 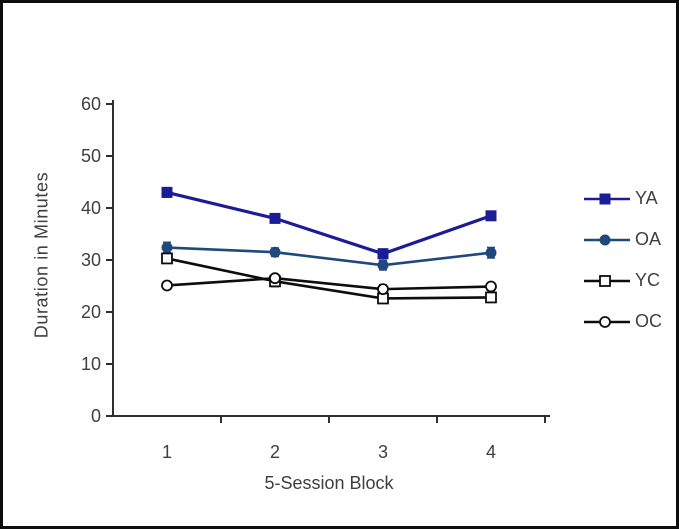 What do you see at coordinates (383, 452) in the screenshot?
I see `x-tick-label: 3` at bounding box center [383, 452].